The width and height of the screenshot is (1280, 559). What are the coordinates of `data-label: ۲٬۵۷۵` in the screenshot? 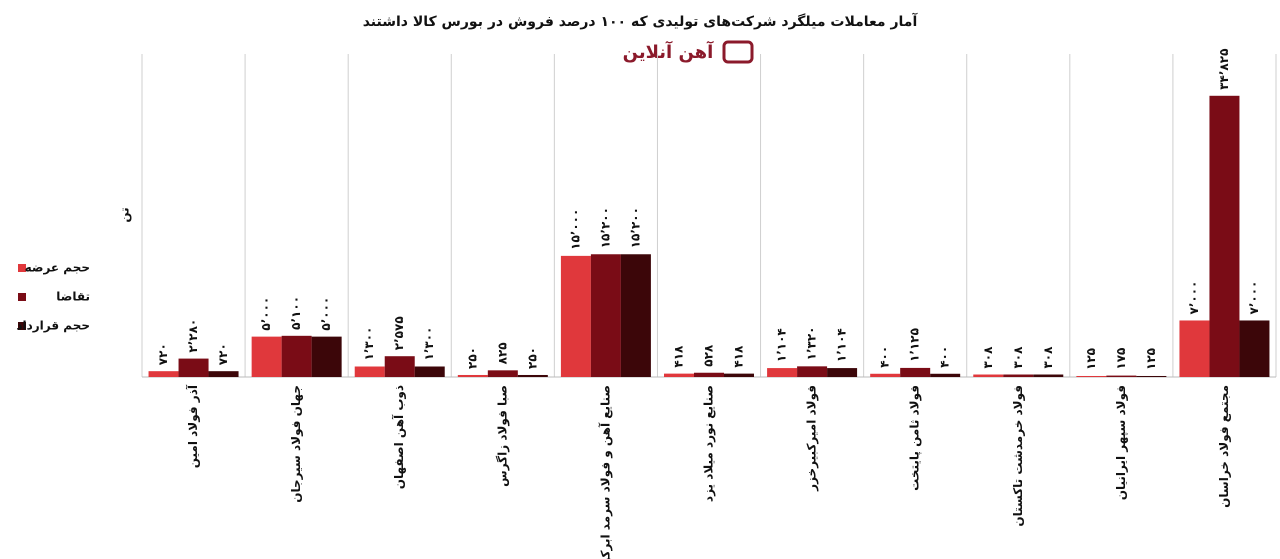 It's located at (399, 333).